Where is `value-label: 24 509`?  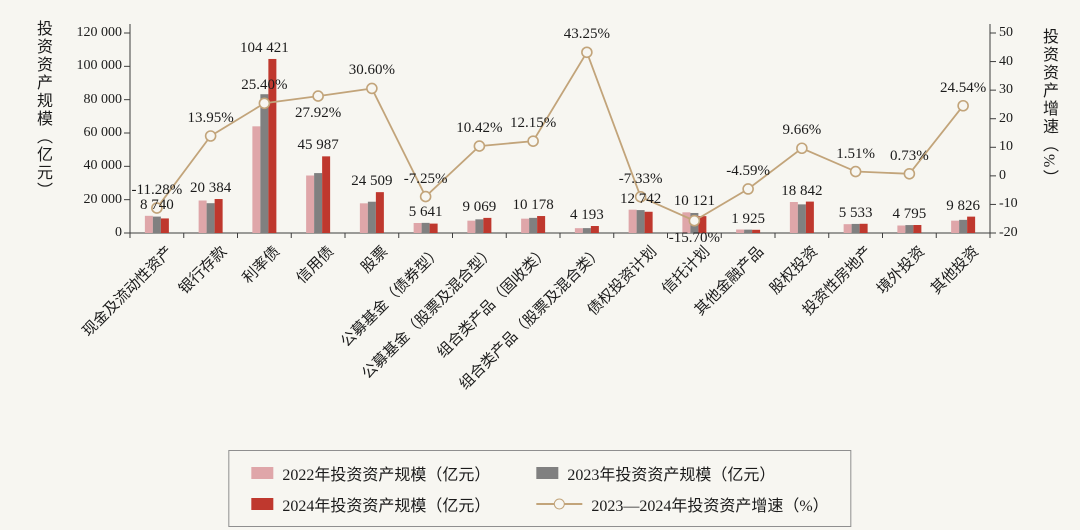
value-label: 24 509 is located at coordinates (372, 181).